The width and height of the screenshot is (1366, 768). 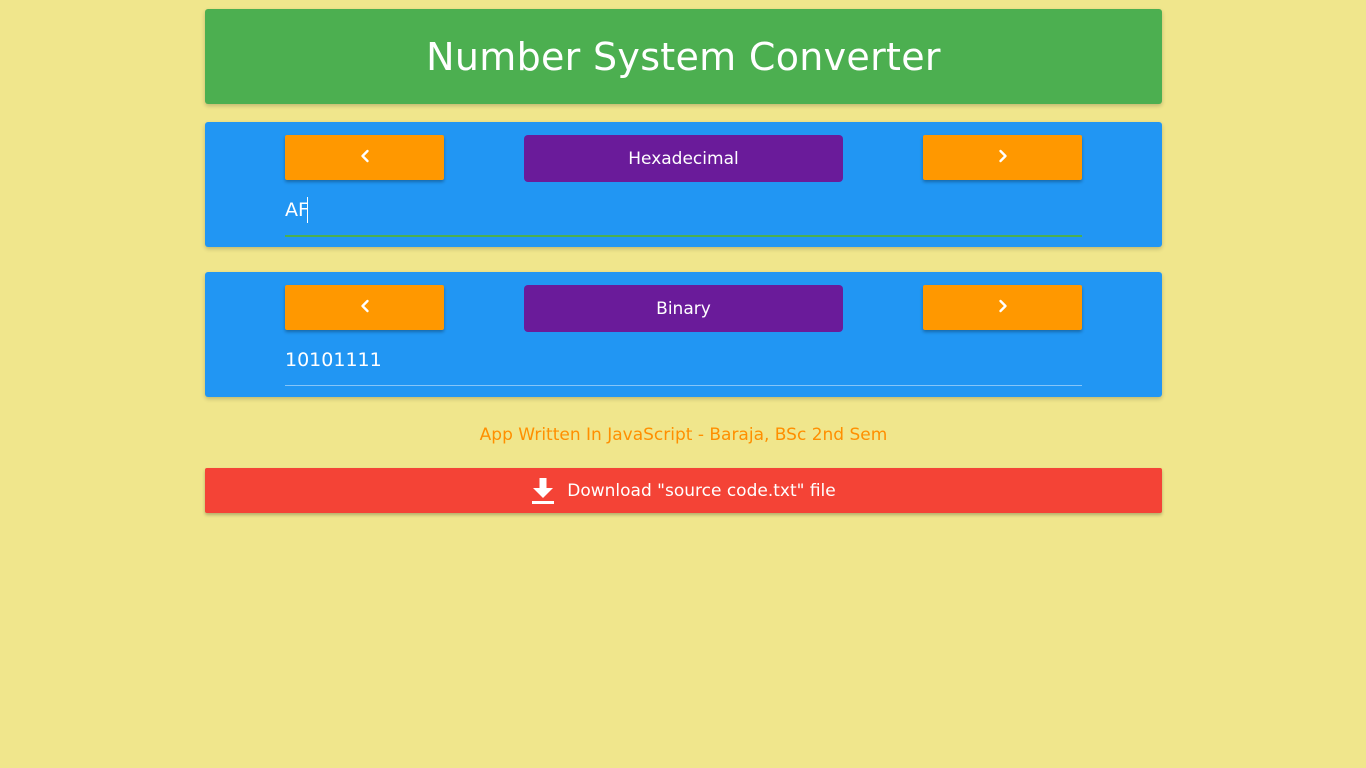 I want to click on input-next-base-button, so click(x=1002, y=157).